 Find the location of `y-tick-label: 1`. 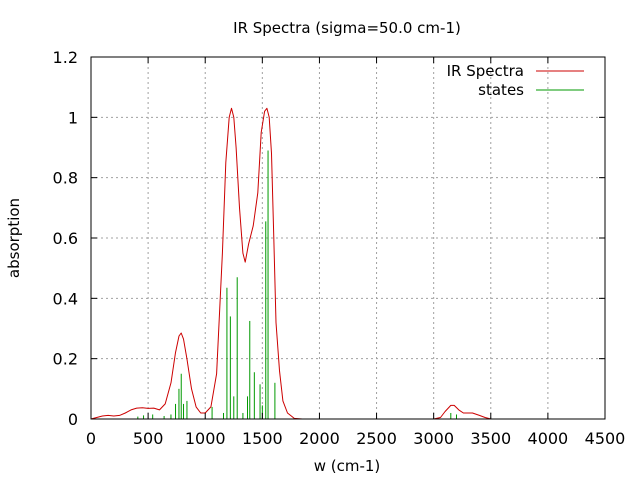

y-tick-label: 1 is located at coordinates (73, 117).